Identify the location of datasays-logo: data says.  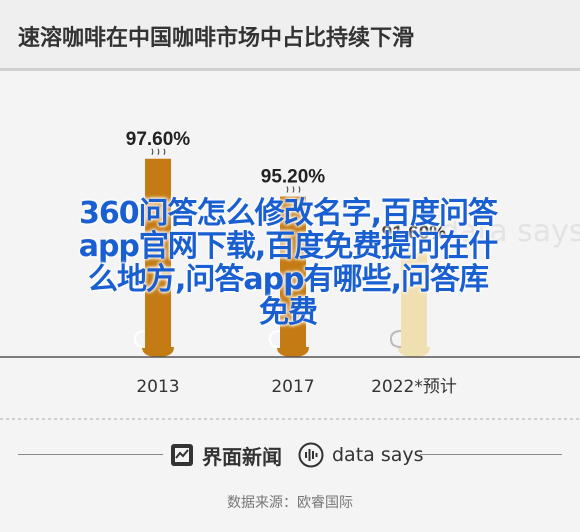
(361, 455).